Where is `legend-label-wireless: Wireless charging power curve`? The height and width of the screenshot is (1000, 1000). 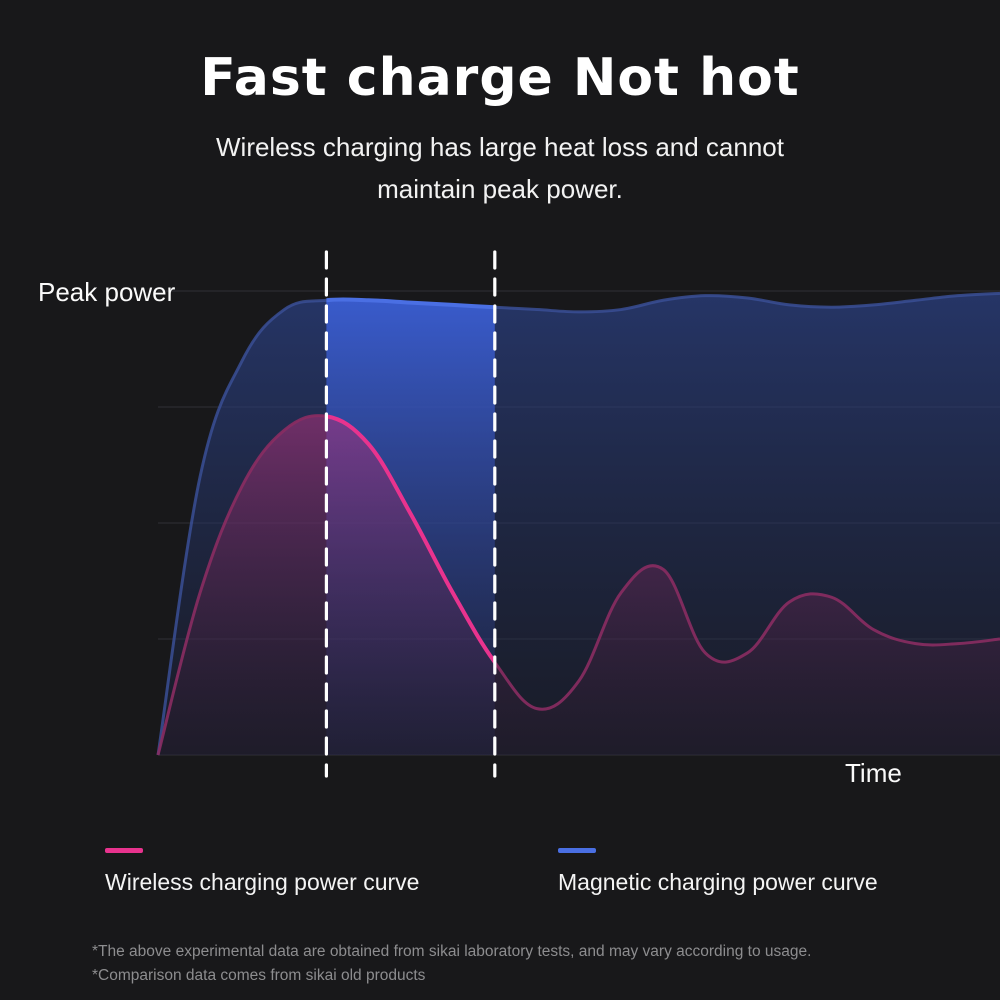 legend-label-wireless: Wireless charging power curve is located at coordinates (262, 882).